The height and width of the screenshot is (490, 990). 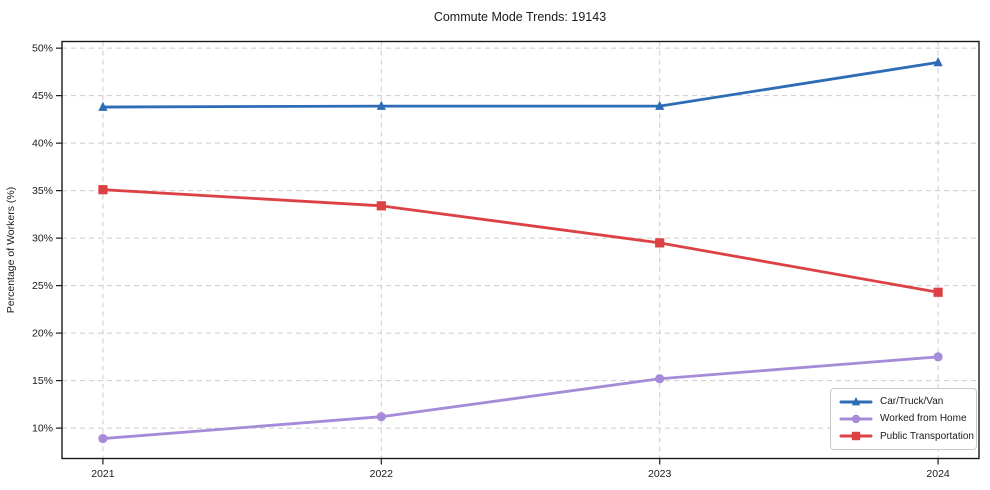 I want to click on public-transportation-line-icon, so click(x=856, y=436).